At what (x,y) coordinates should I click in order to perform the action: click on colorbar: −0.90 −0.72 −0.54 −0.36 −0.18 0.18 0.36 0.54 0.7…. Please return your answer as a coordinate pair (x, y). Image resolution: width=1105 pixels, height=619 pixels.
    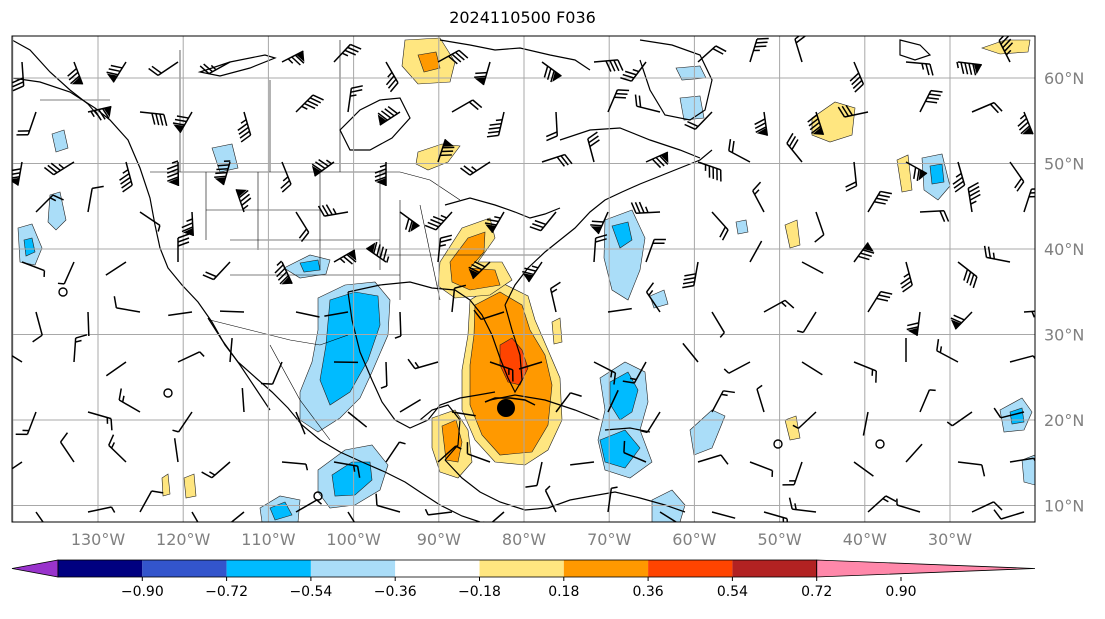
    Looking at the image, I should click on (523, 580).